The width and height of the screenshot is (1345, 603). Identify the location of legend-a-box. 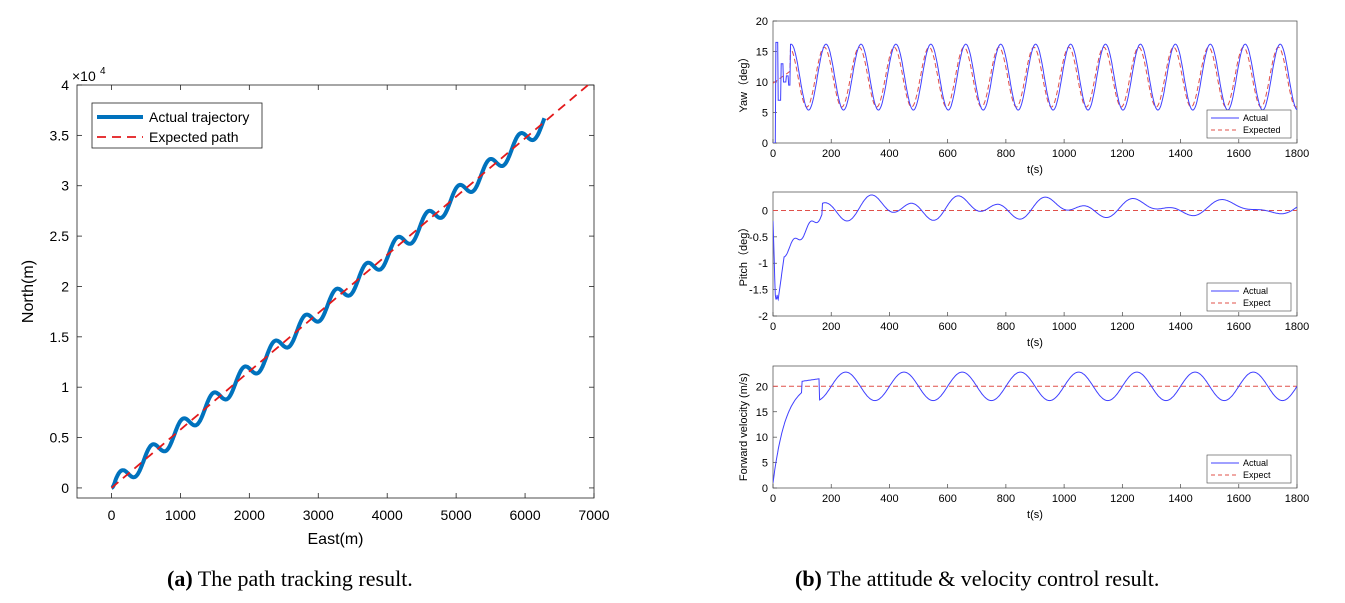
(177, 125).